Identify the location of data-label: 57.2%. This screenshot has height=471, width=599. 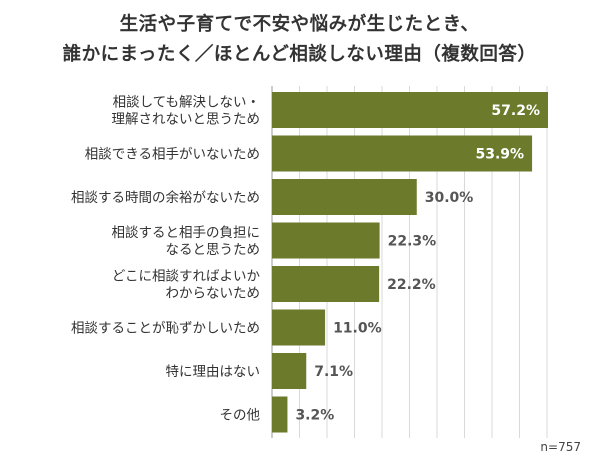
(515, 111).